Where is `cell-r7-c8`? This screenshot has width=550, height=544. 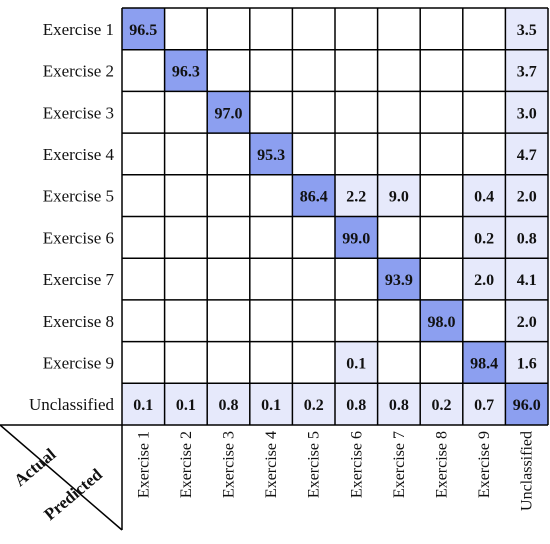 cell-r7-c8 is located at coordinates (441, 279).